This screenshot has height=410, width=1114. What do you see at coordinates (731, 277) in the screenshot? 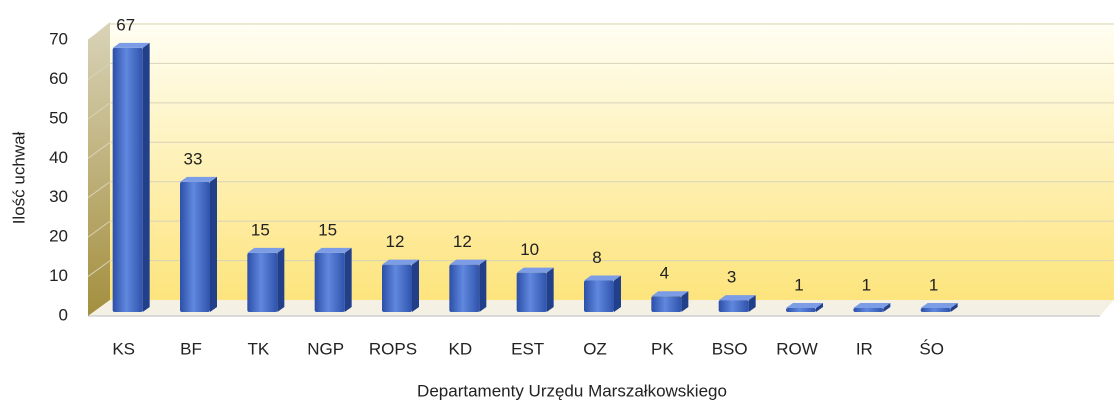
I see `value-label: 3` at bounding box center [731, 277].